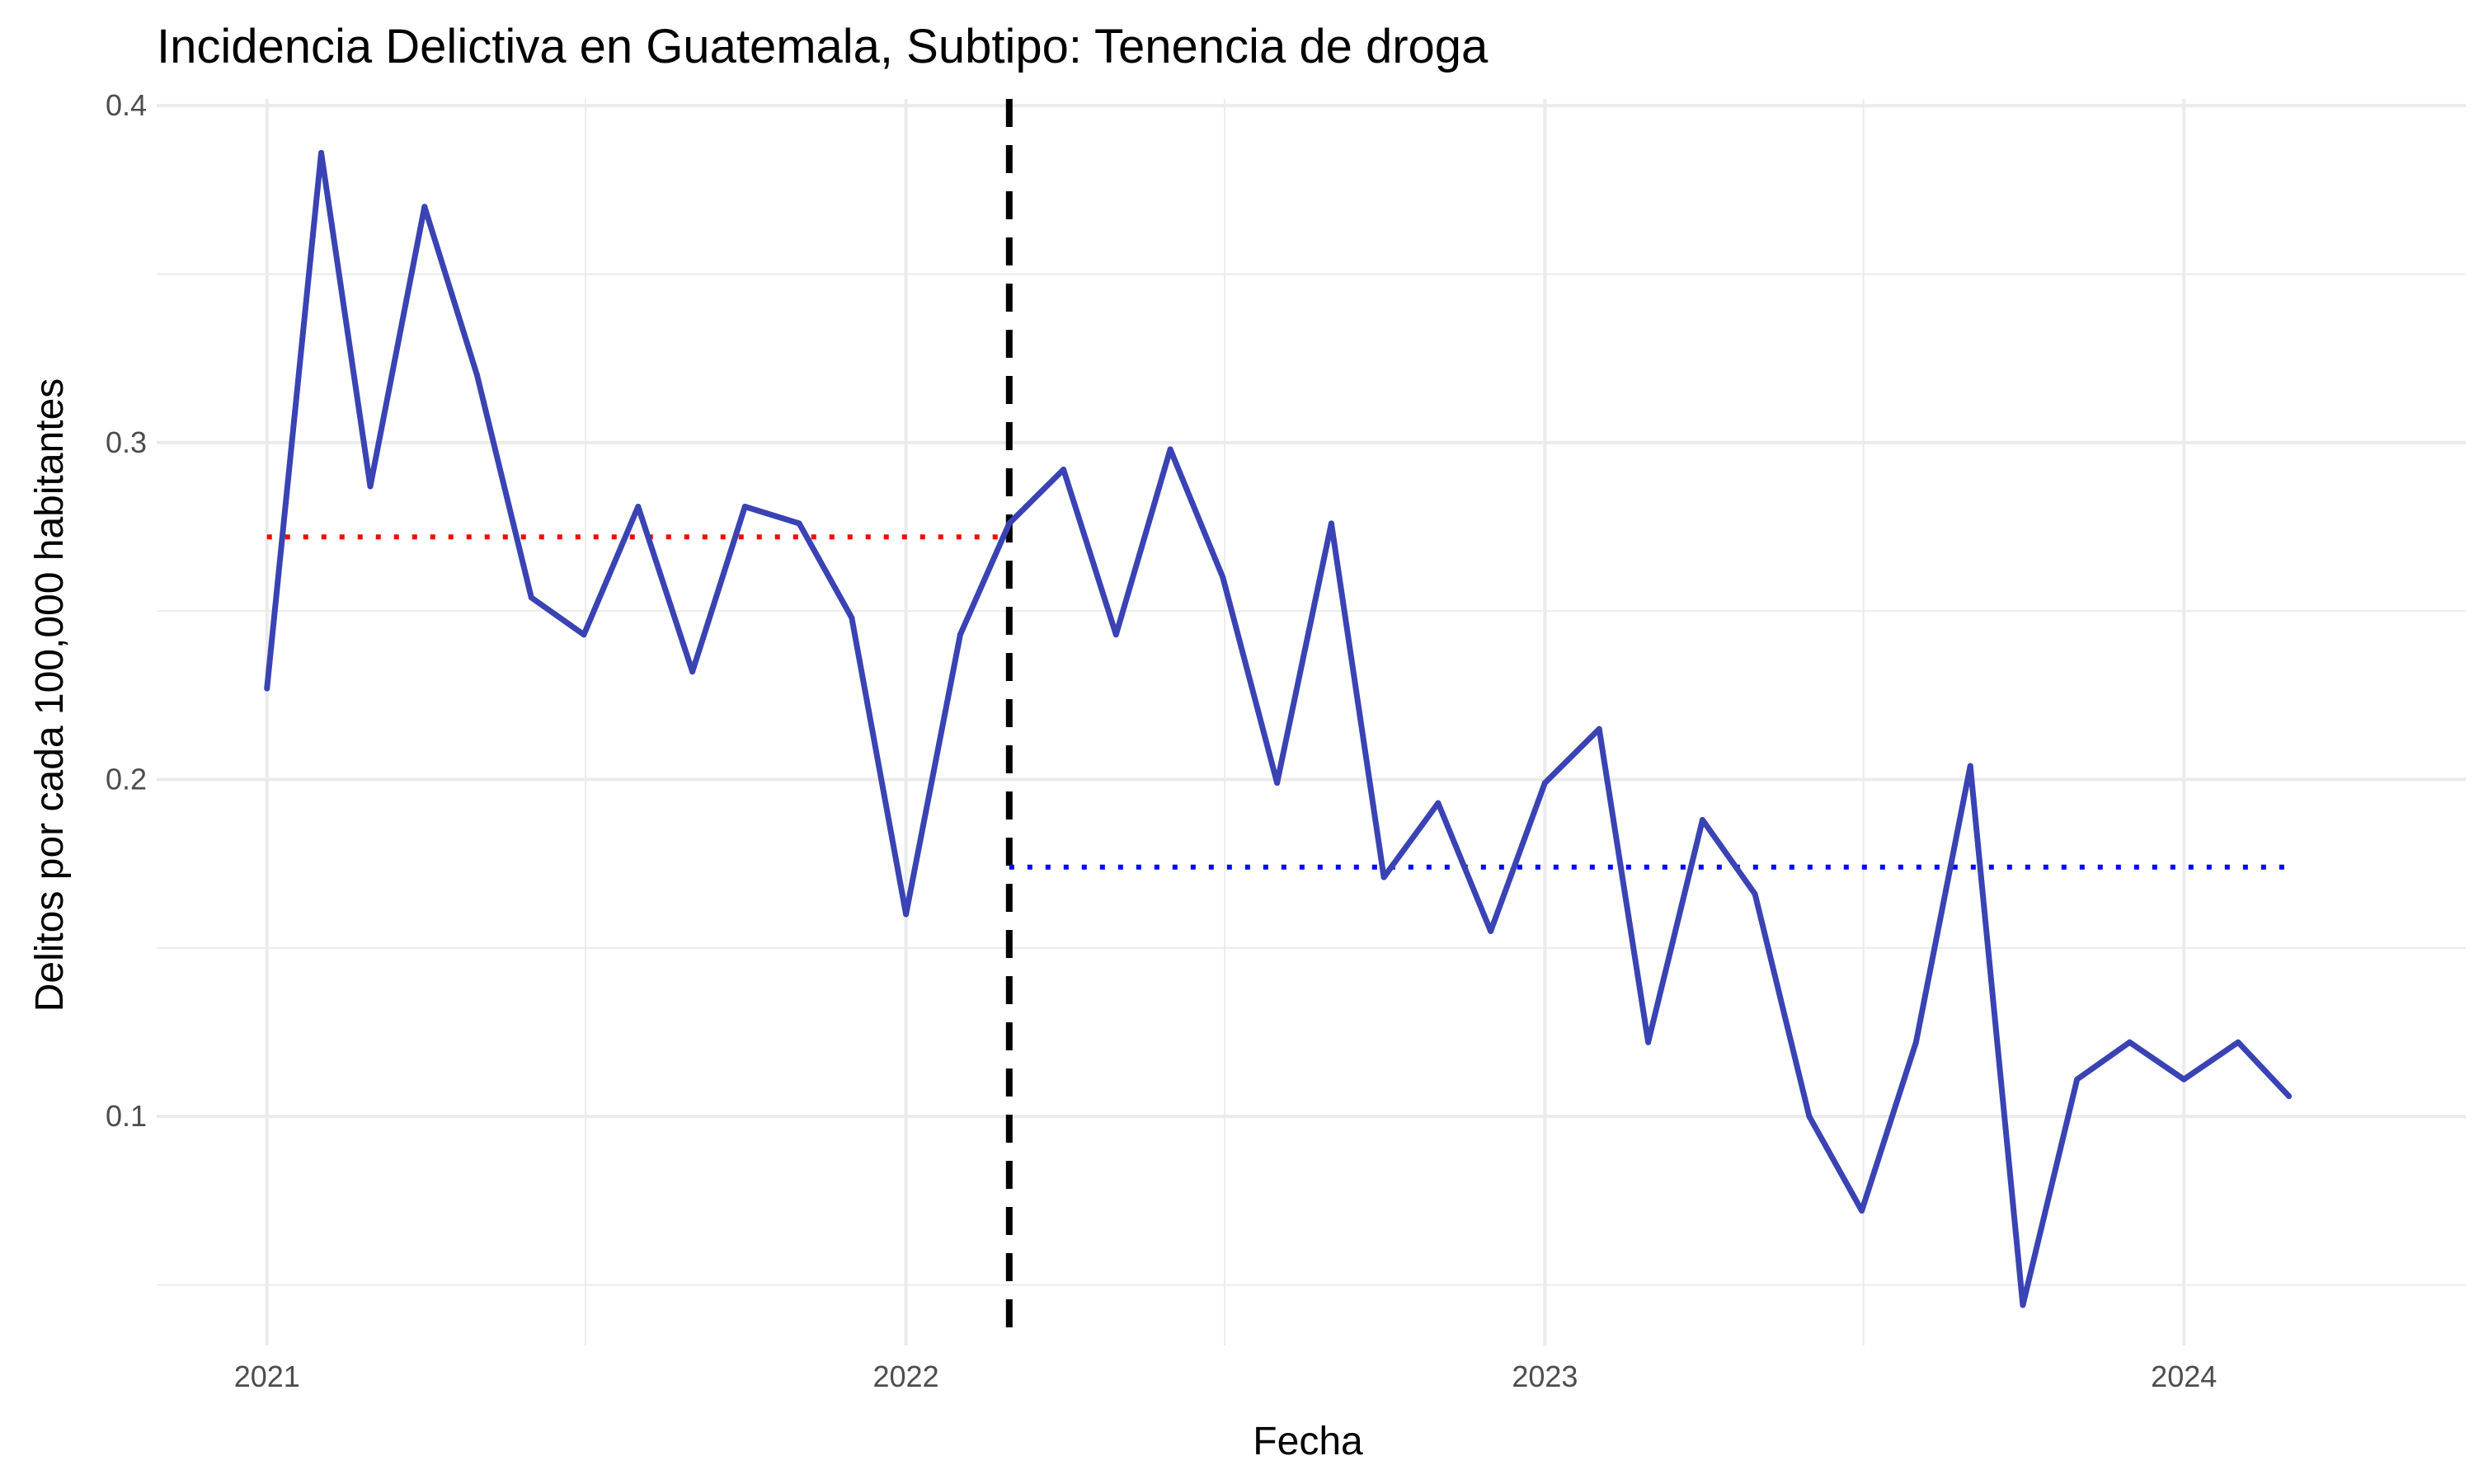 This screenshot has height=1484, width=2474. I want to click on y-tick-label: 0.3, so click(126, 442).